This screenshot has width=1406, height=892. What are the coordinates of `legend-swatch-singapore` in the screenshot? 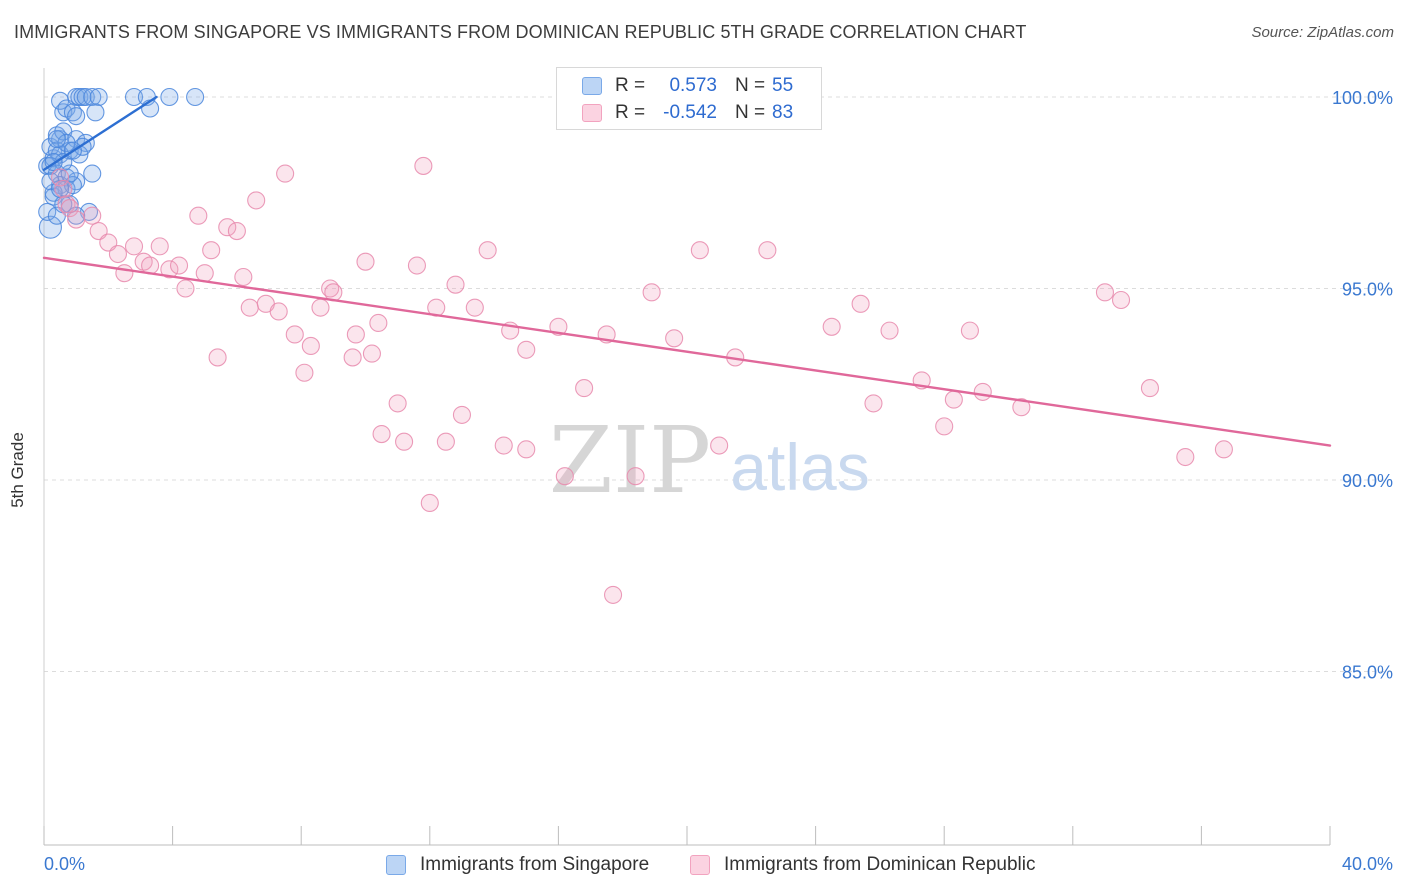 It's located at (396, 865).